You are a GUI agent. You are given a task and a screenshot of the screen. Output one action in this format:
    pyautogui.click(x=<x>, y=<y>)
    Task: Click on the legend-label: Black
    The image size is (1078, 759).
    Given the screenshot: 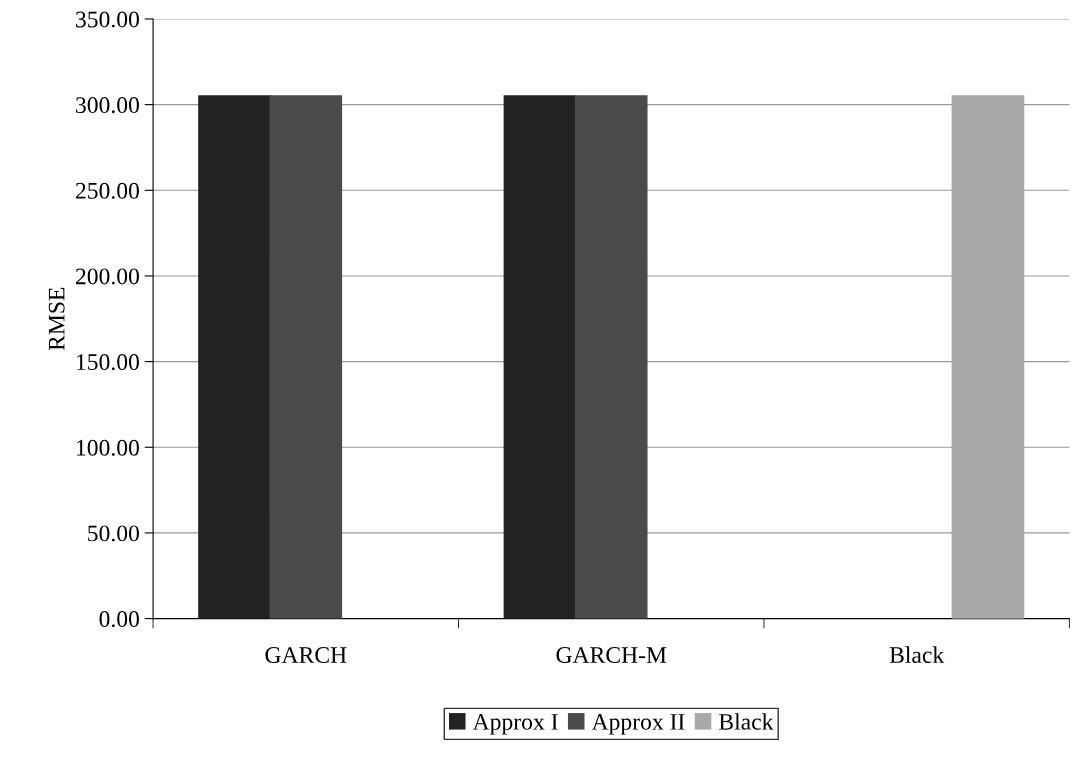 What is the action you would take?
    pyautogui.click(x=746, y=721)
    